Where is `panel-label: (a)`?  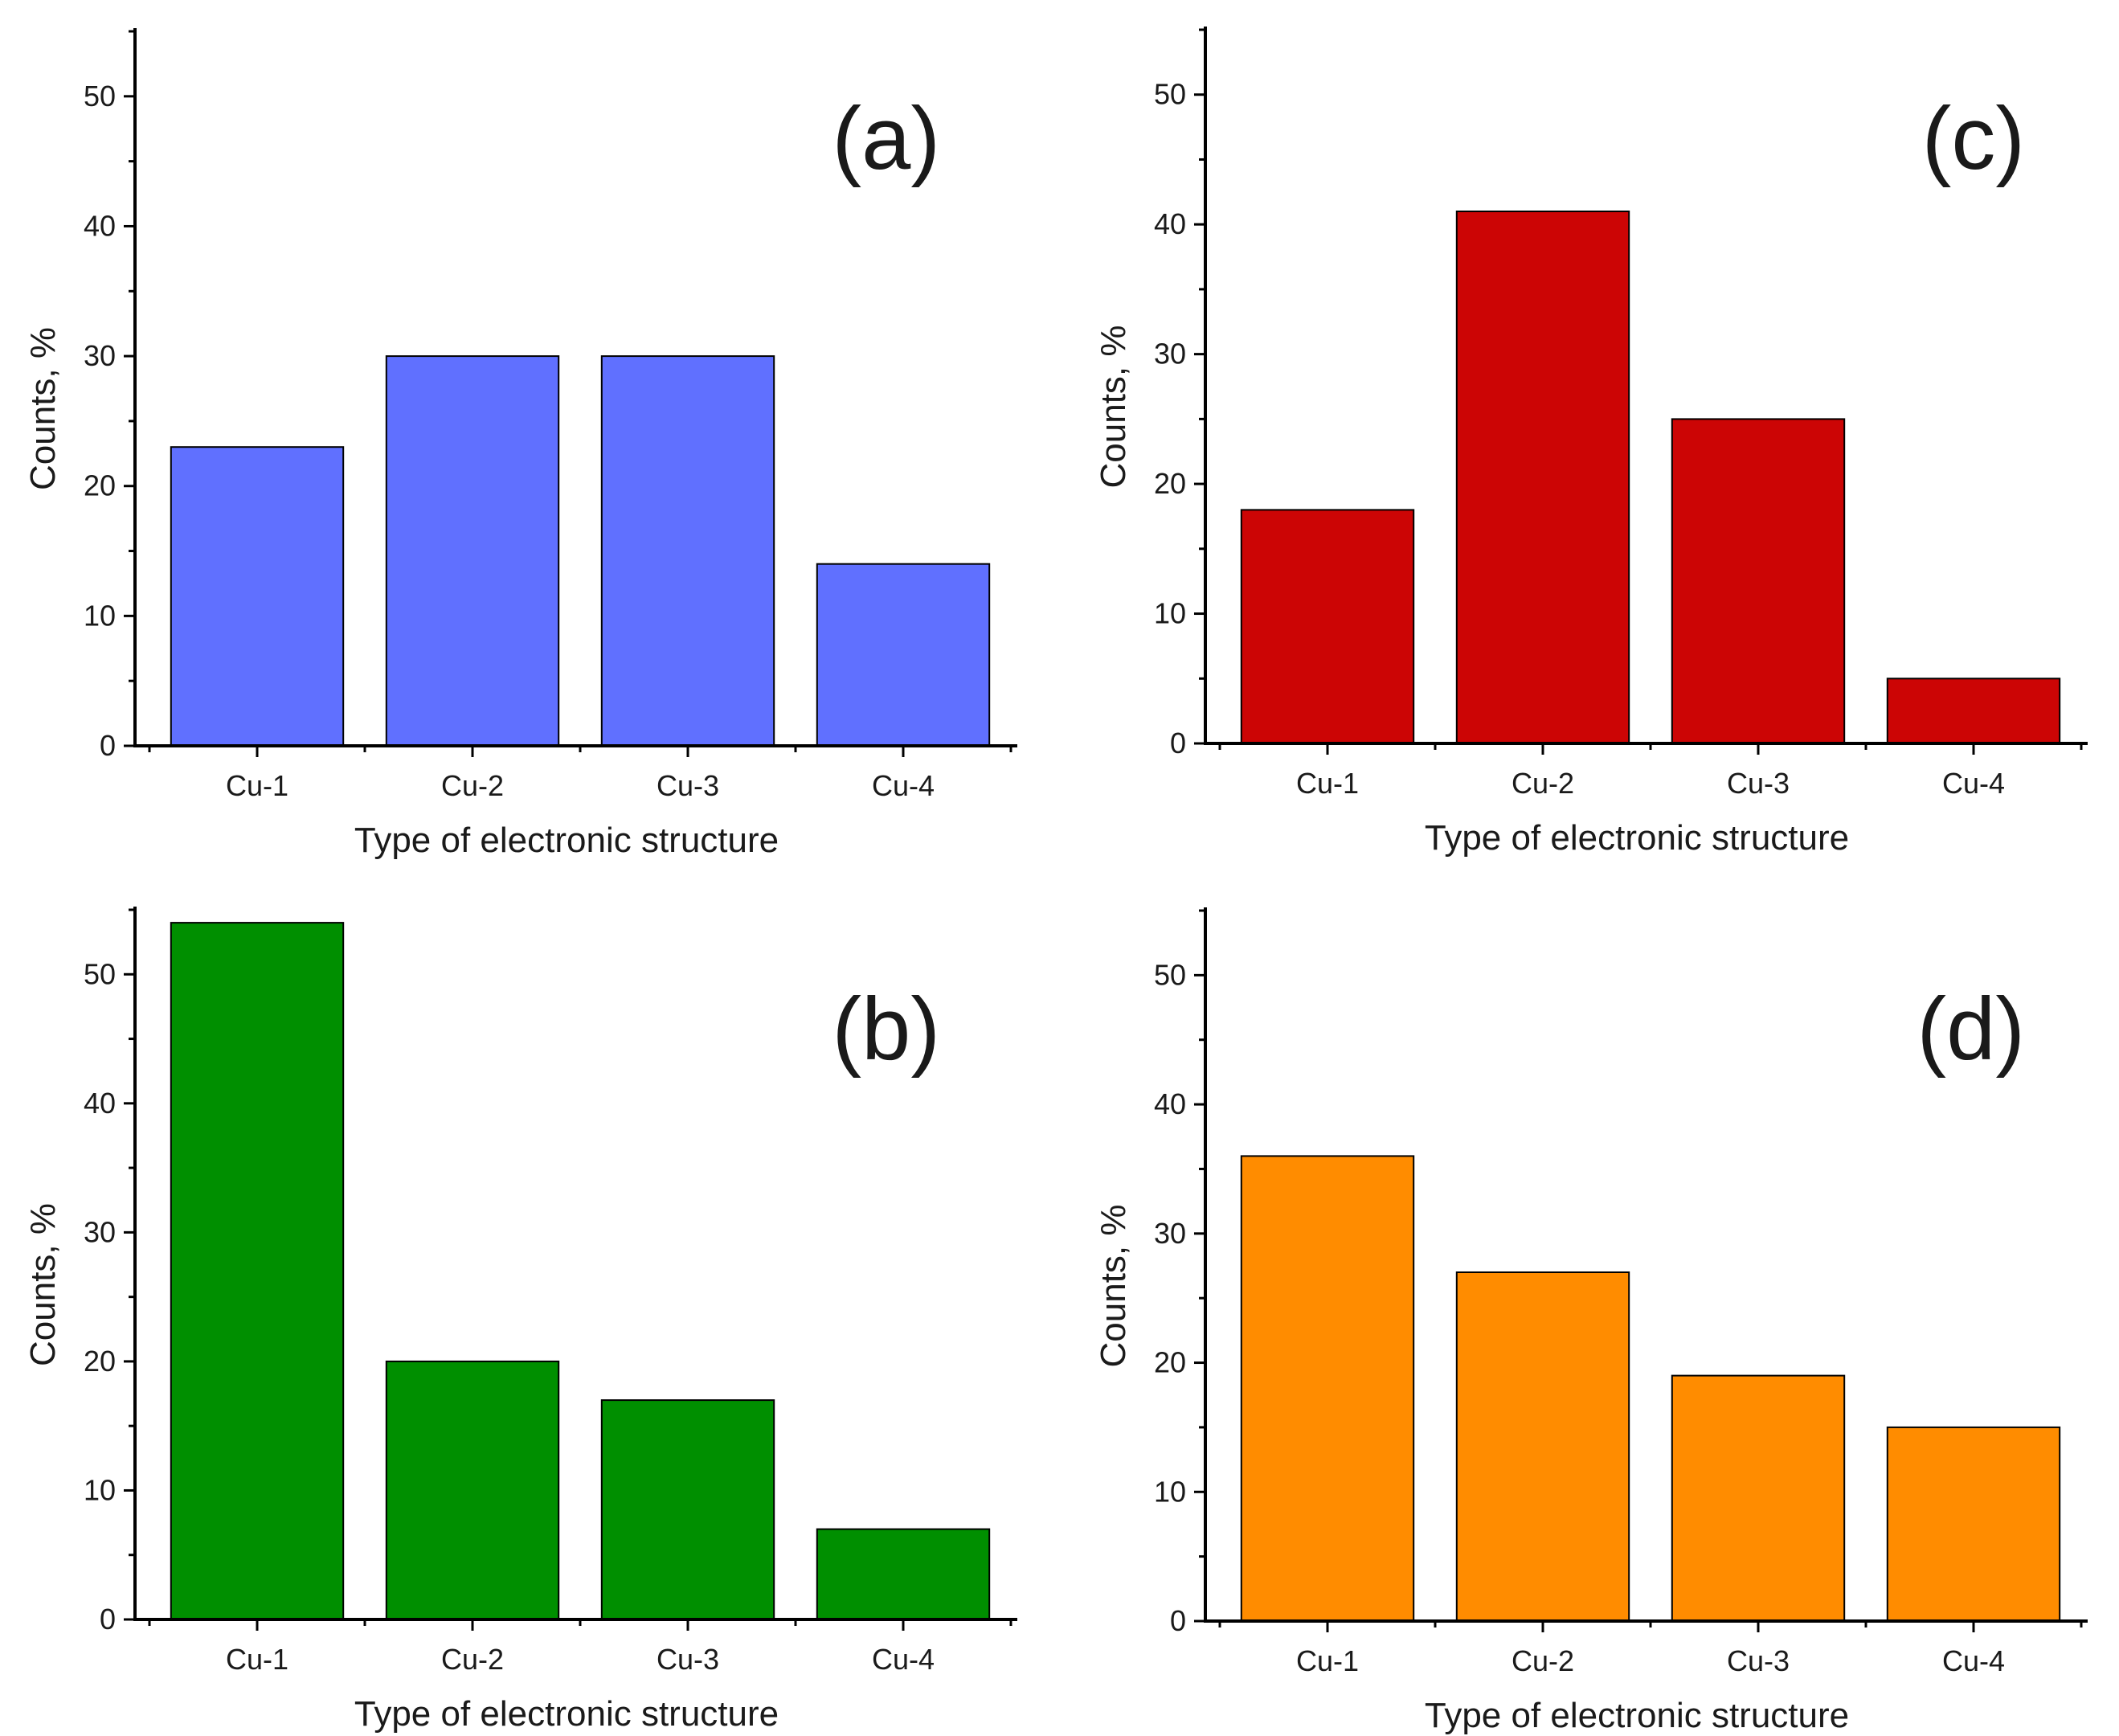 panel-label: (a) is located at coordinates (886, 138).